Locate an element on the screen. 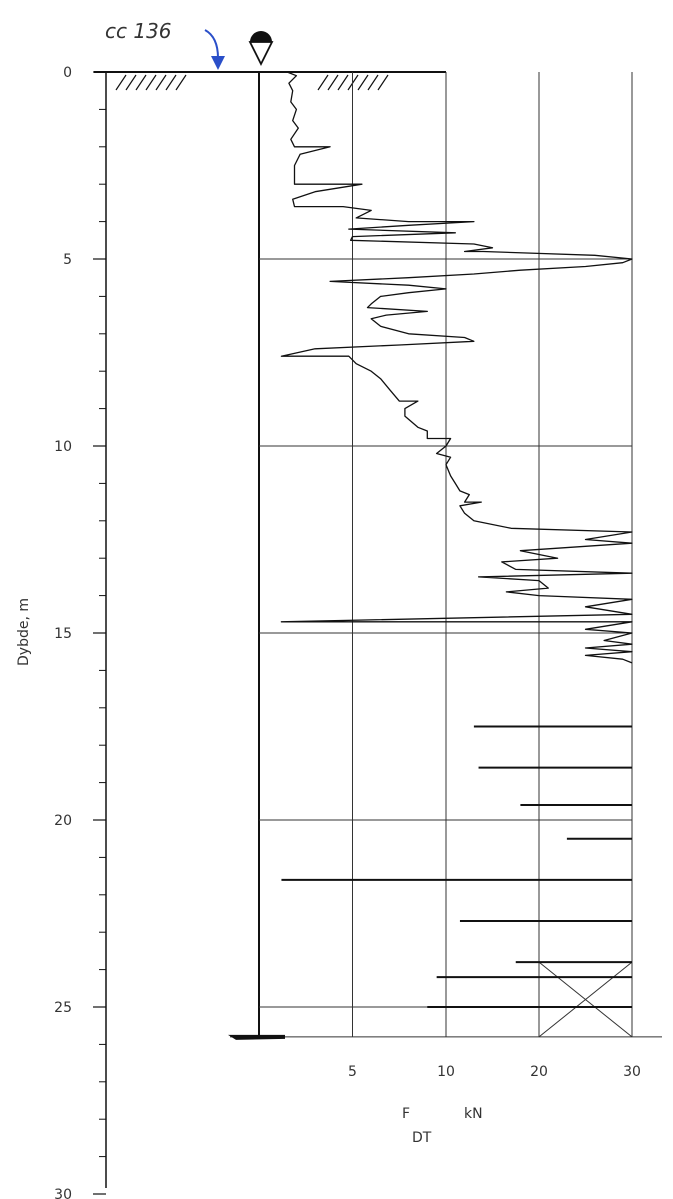 This screenshot has width=673, height=1199. y-axis-label: Dybde, m is located at coordinates (24, 632).